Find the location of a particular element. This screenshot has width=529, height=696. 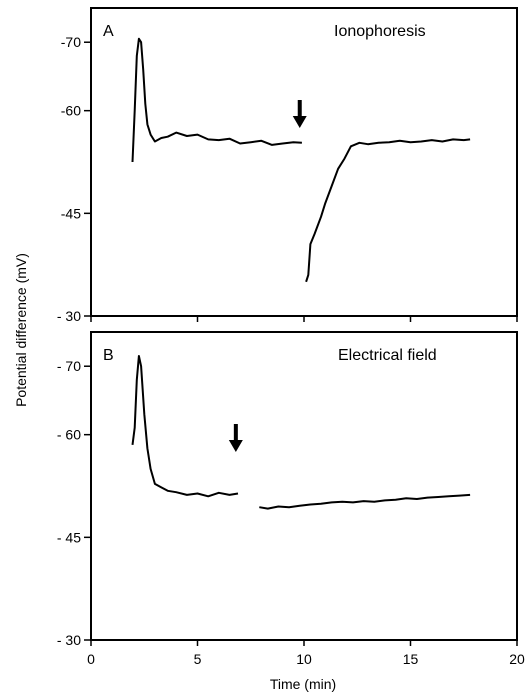

x-tick-label: 10 is located at coordinates (304, 659).